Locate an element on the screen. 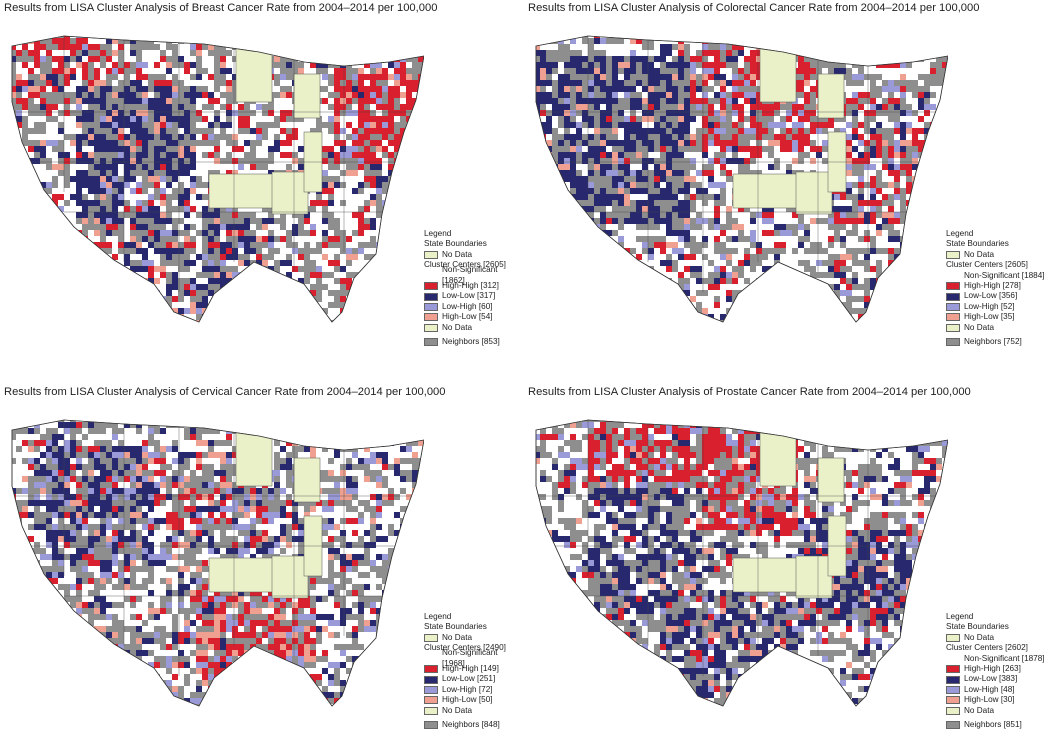 The image size is (1050, 752). no-data-state is located at coordinates (290, 193).